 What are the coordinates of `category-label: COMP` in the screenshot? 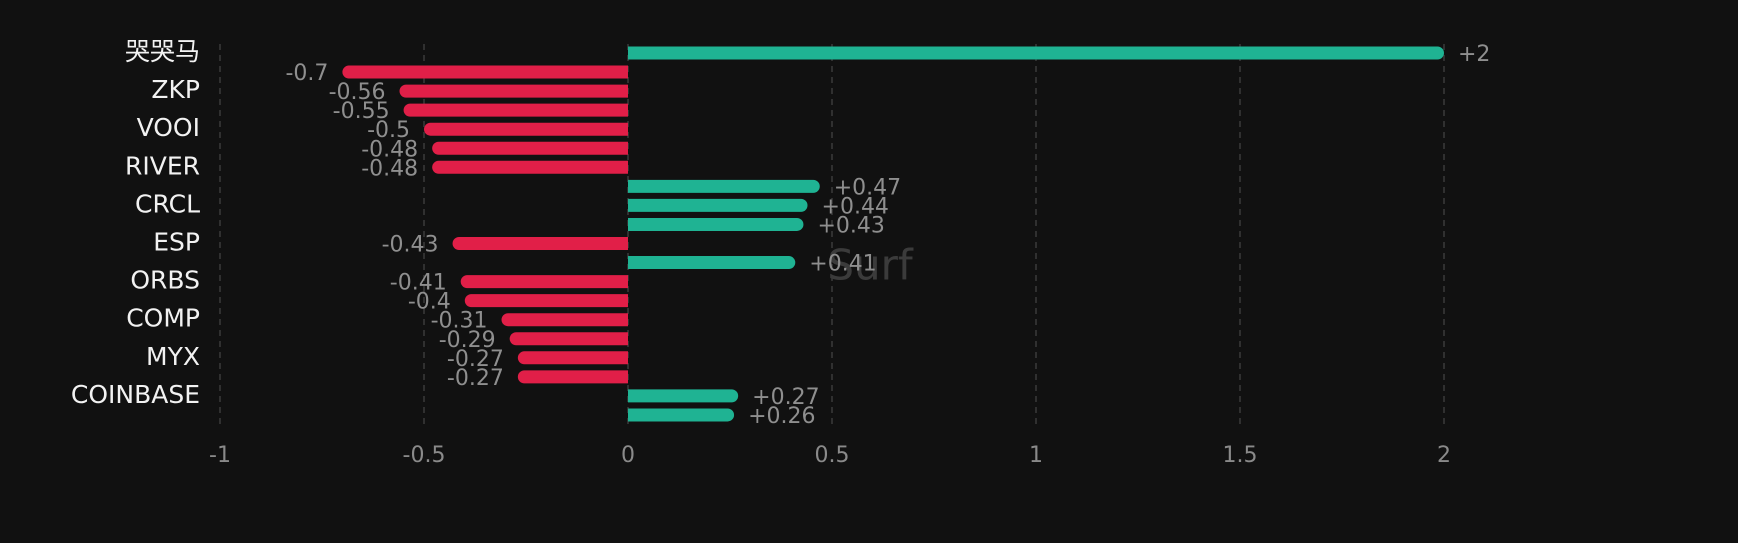 It's located at (163, 318).